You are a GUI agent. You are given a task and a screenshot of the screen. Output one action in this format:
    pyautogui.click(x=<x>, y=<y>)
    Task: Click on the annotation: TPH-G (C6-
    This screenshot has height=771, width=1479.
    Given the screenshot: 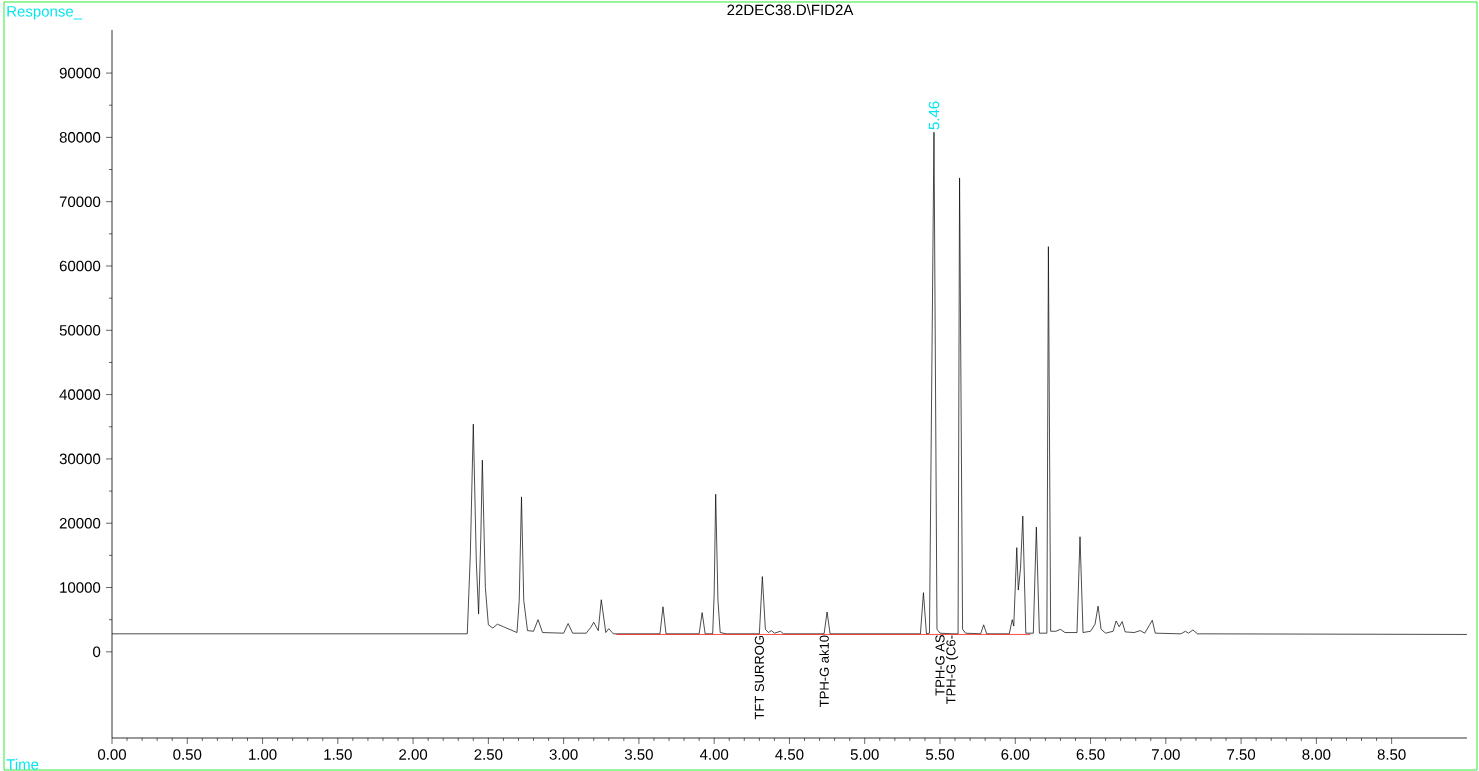 What is the action you would take?
    pyautogui.click(x=952, y=670)
    